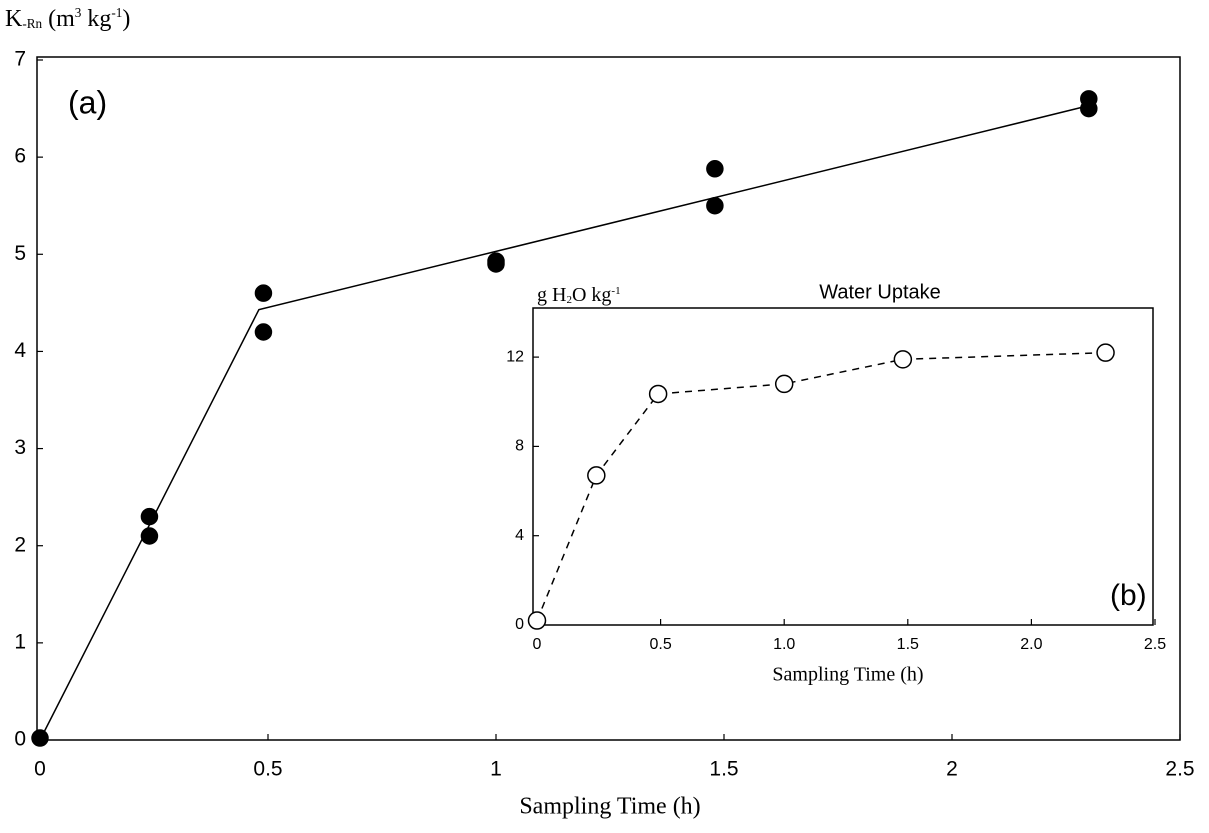 The image size is (1209, 833). What do you see at coordinates (1128, 595) in the screenshot?
I see `panel-label: (b)` at bounding box center [1128, 595].